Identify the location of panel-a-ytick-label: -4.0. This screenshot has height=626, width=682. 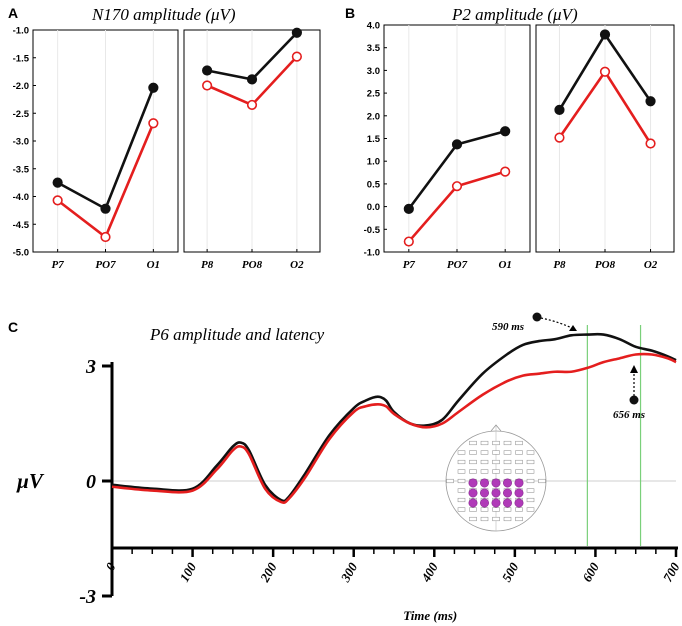
(21, 197).